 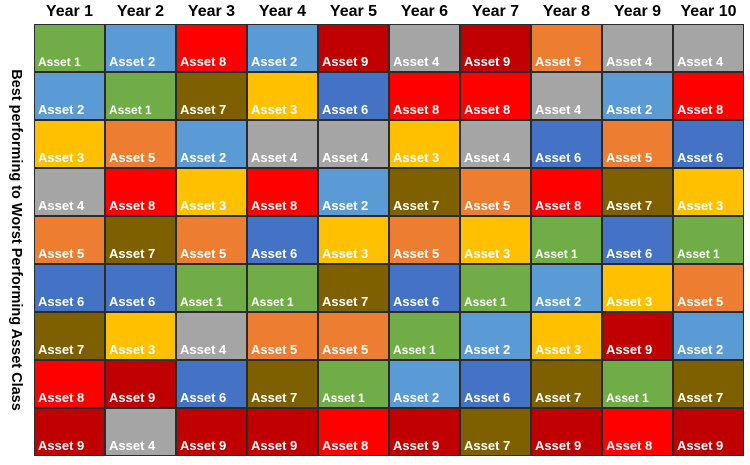 What do you see at coordinates (424, 11) in the screenshot?
I see `column-header-year-6: Year 6` at bounding box center [424, 11].